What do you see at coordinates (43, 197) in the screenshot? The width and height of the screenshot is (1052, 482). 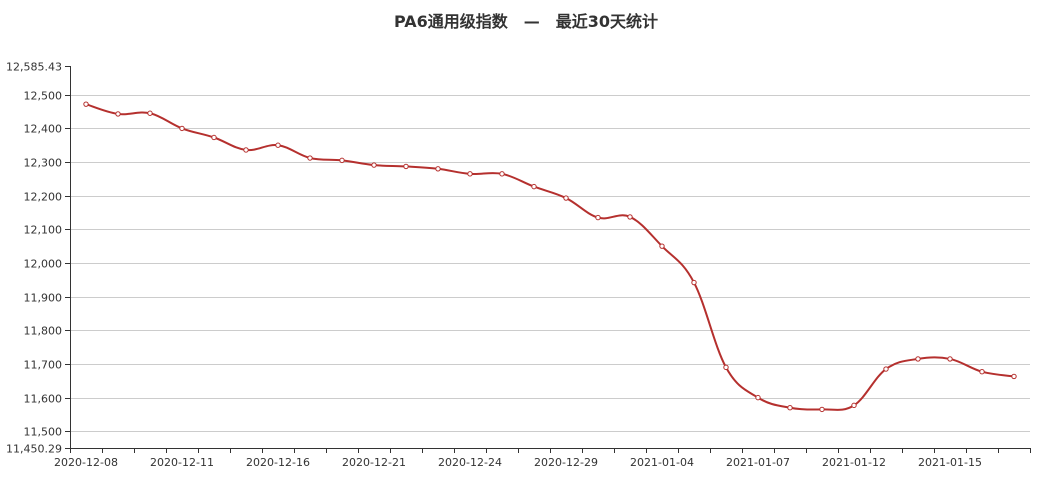 I see `y-tick-label: 12,200` at bounding box center [43, 197].